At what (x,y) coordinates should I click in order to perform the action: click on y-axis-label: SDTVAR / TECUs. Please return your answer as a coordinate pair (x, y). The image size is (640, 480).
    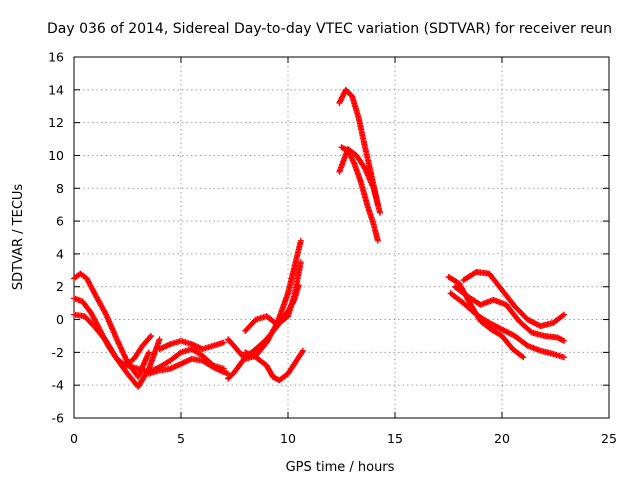
    Looking at the image, I should click on (18, 237).